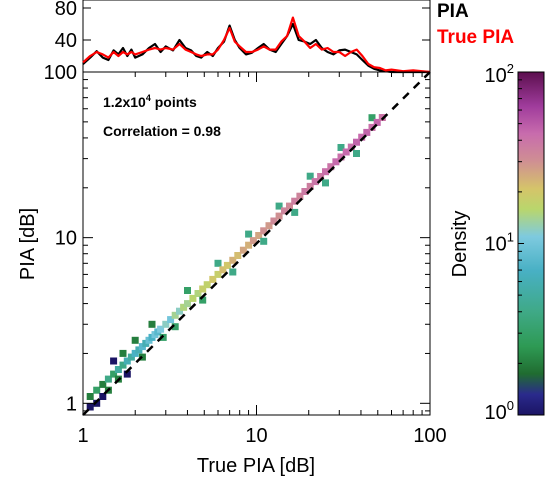  Describe the element at coordinates (475, 37) in the screenshot. I see `legend-true-pia: True PIA` at that location.